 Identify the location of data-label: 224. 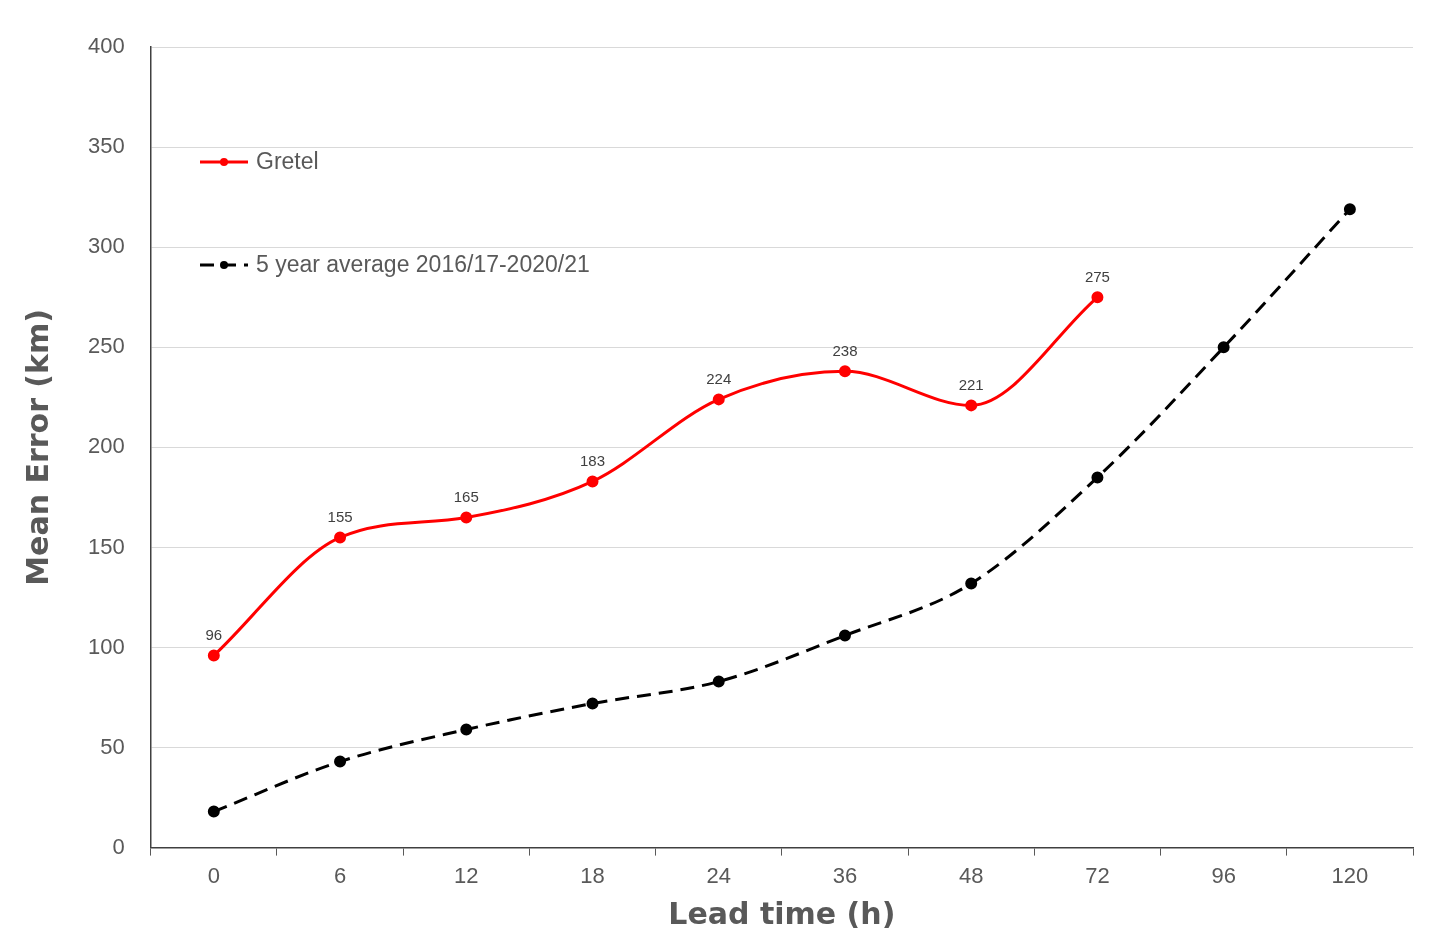
(719, 379).